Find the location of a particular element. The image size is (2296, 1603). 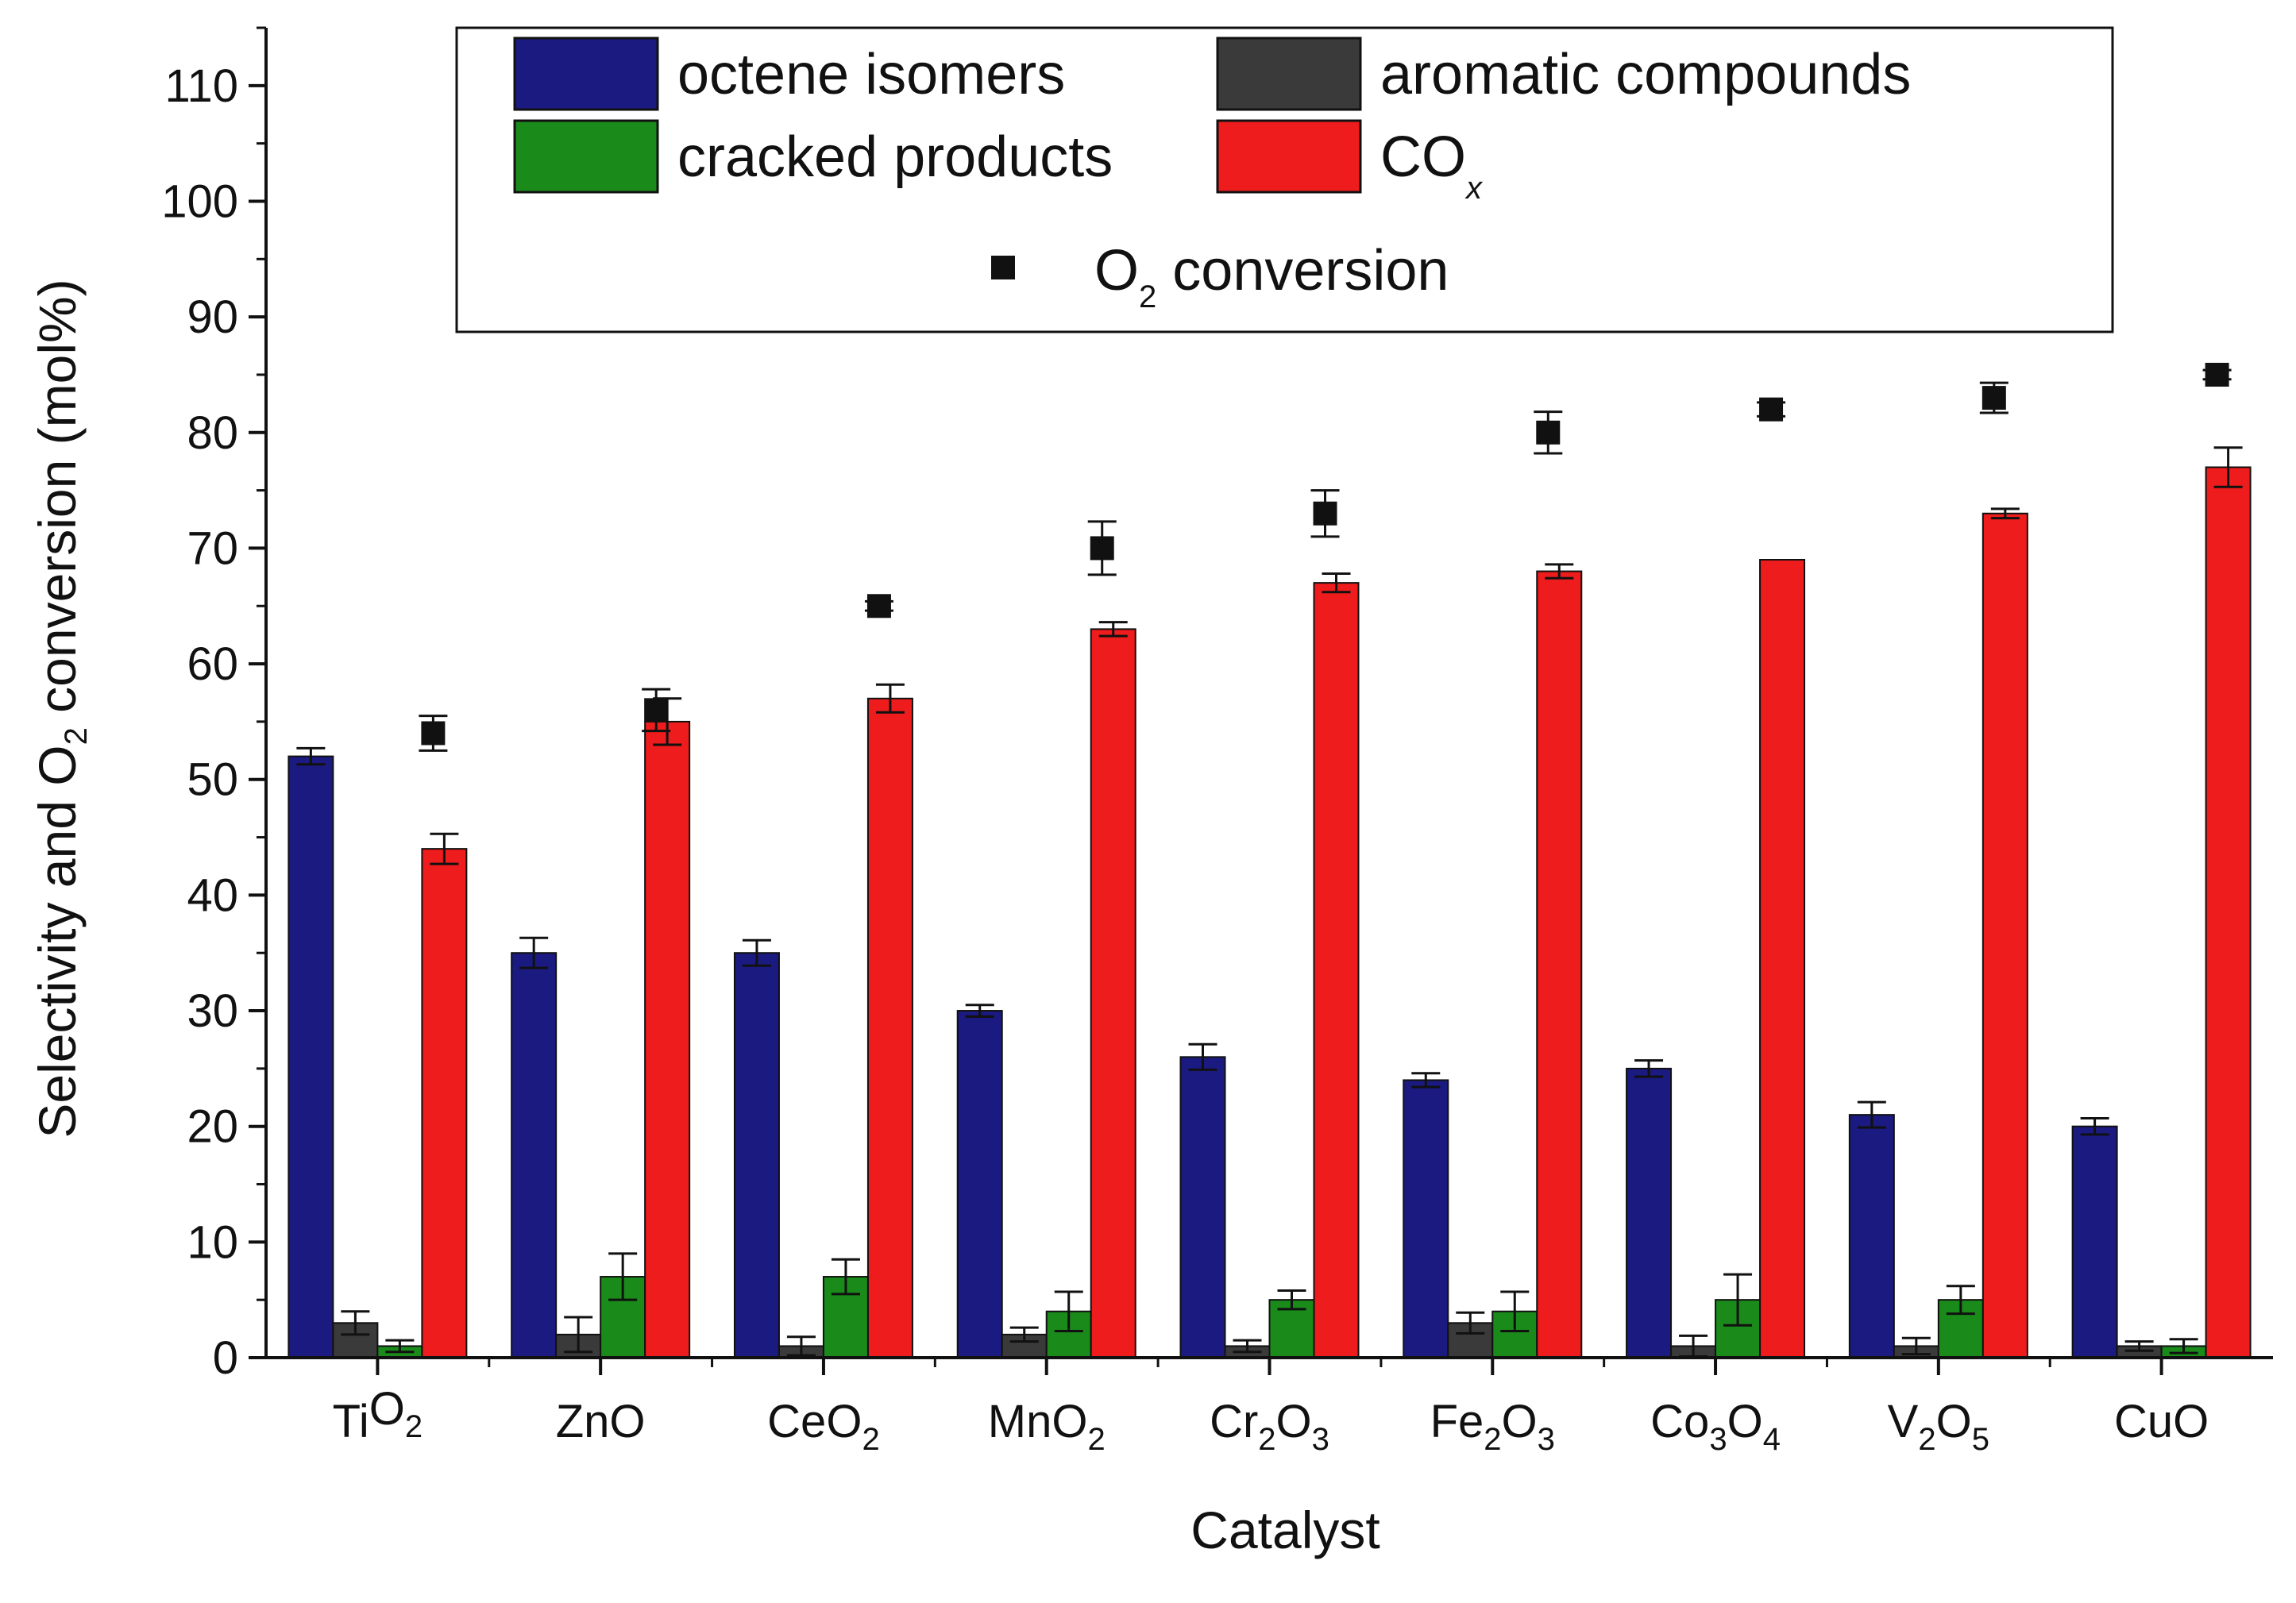

x-tick-label-text: MnO is located at coordinates (1038, 1421).